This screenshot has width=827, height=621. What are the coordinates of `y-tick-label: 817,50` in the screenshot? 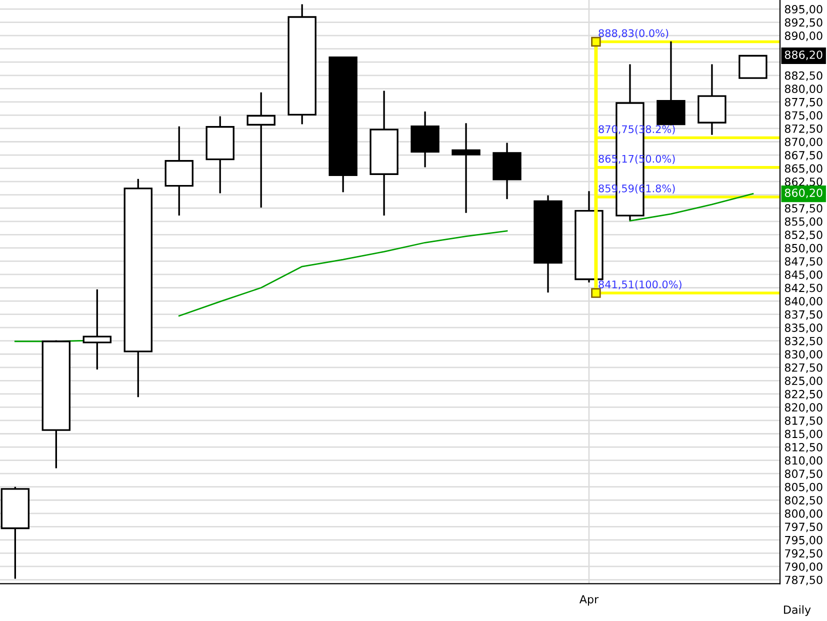 It's located at (803, 421).